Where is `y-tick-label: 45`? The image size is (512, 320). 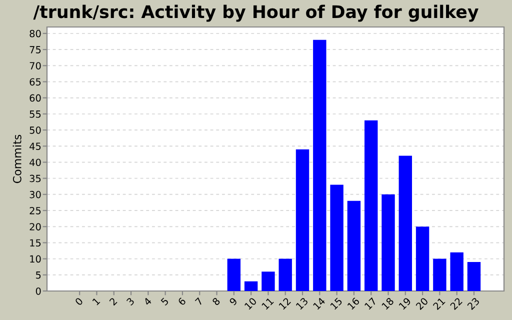 y-tick-label: 45 is located at coordinates (35, 146).